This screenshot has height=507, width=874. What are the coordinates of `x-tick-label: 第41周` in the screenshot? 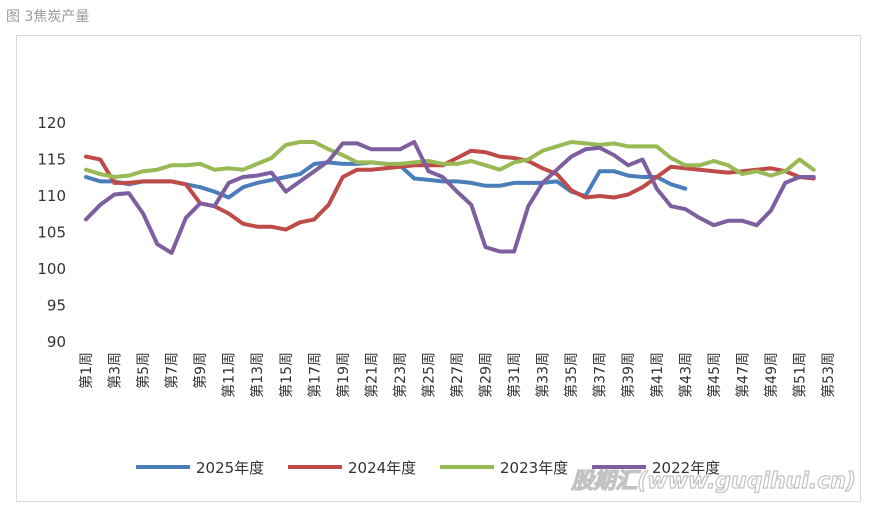 It's located at (657, 375).